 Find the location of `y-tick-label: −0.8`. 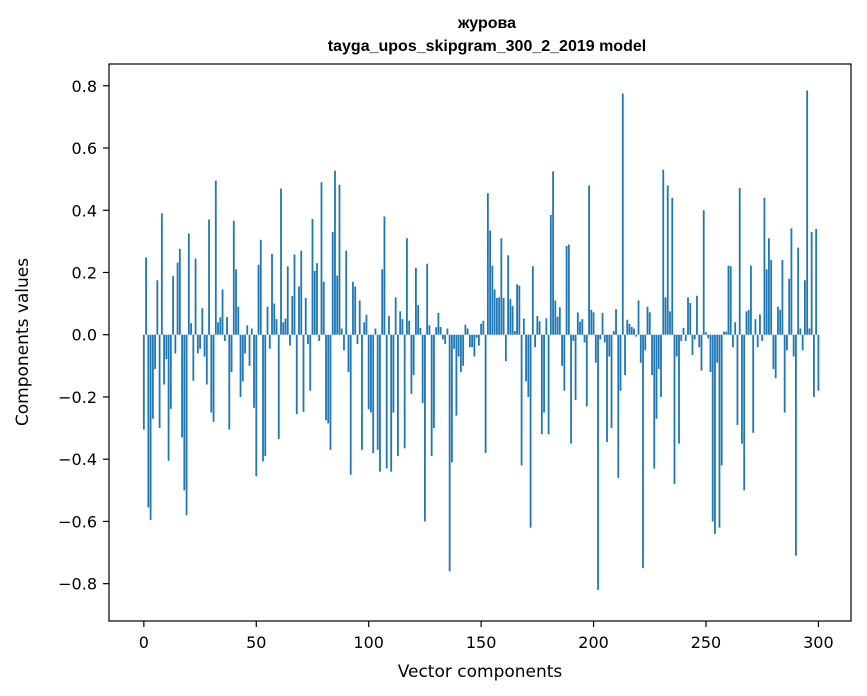

y-tick-label: −0.8 is located at coordinates (77, 584).